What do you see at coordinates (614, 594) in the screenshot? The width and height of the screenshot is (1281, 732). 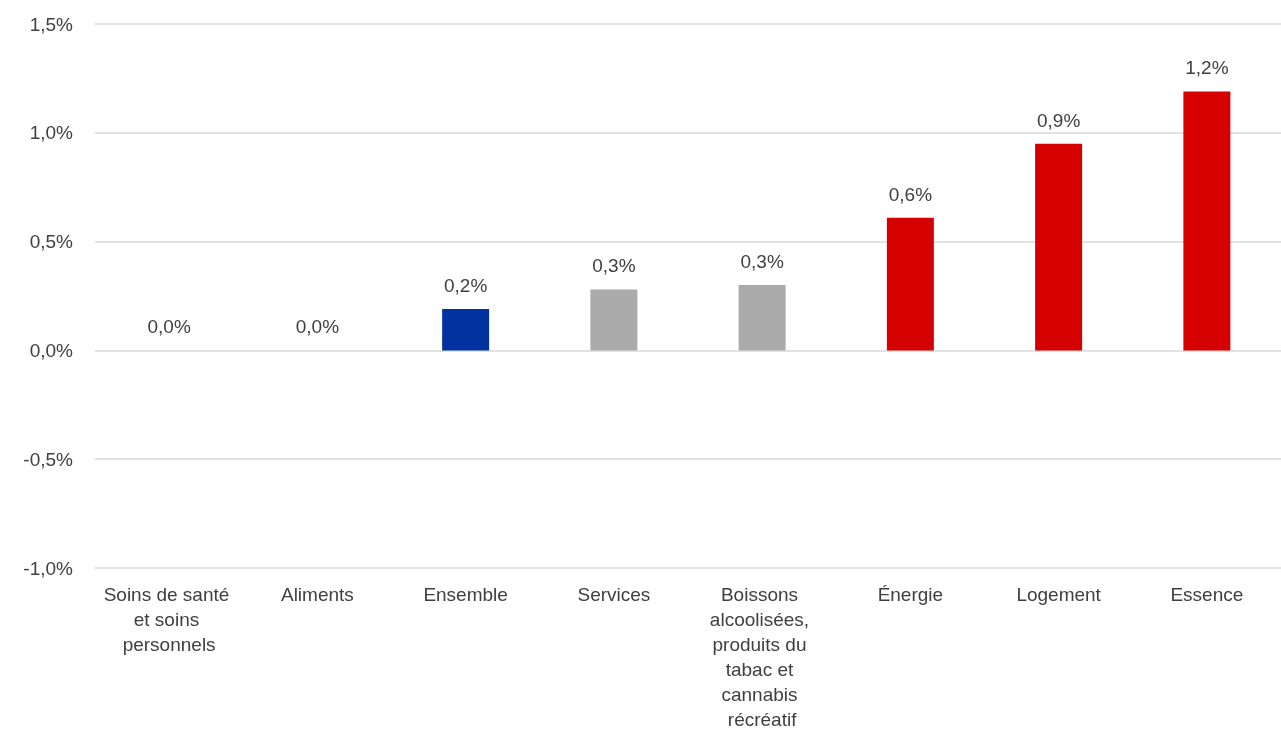 I see `x-tick-label: Services` at bounding box center [614, 594].